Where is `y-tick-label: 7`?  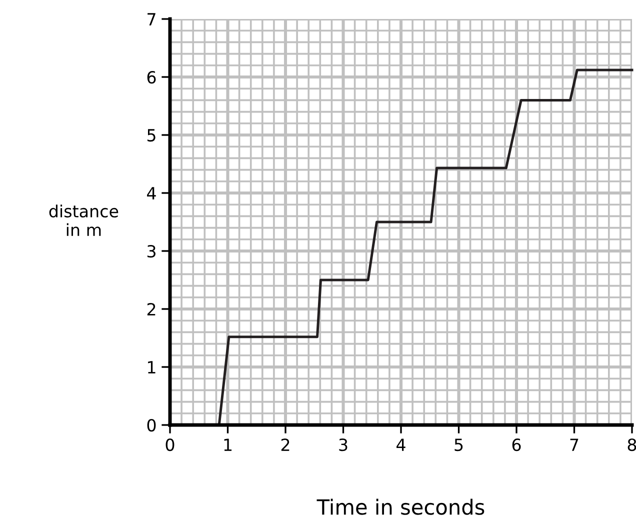 y-tick-label: 7 is located at coordinates (152, 19).